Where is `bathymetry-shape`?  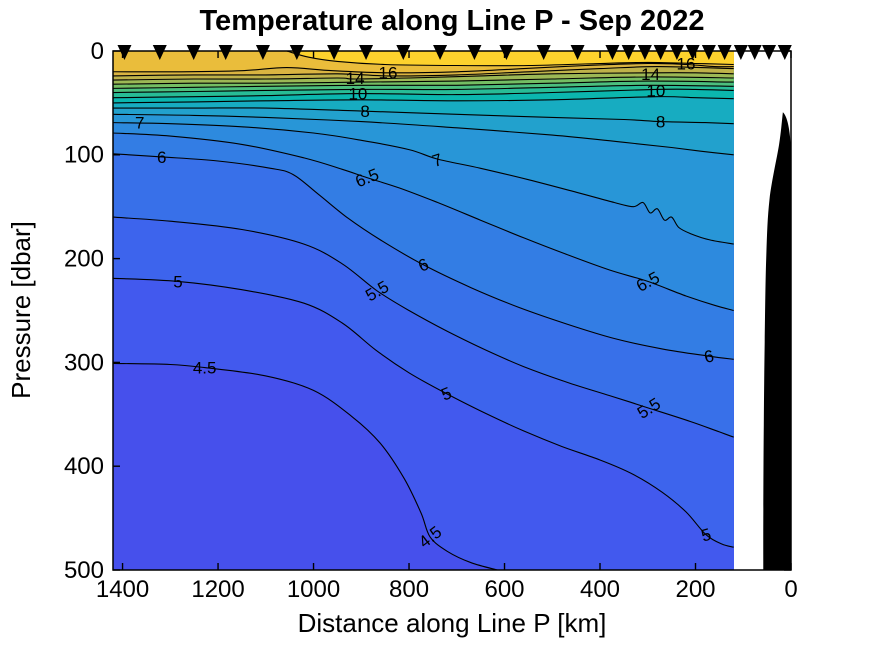 bathymetry-shape is located at coordinates (777, 341).